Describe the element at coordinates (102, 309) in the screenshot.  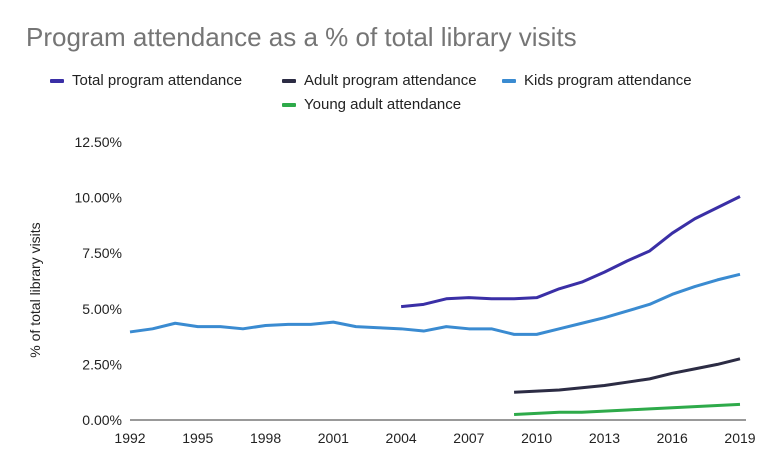
I see `y-tick-label: 5.00%` at that location.